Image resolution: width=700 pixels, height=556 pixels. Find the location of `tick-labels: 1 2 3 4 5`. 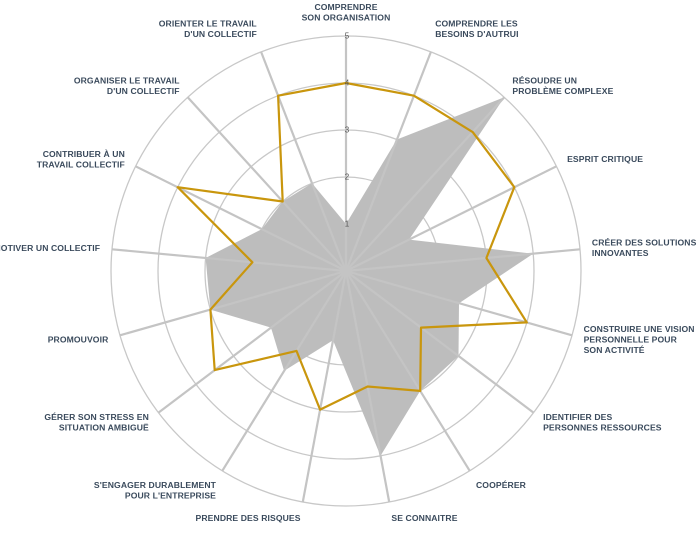

tick-labels: 1 2 3 4 5 is located at coordinates (347, 130).